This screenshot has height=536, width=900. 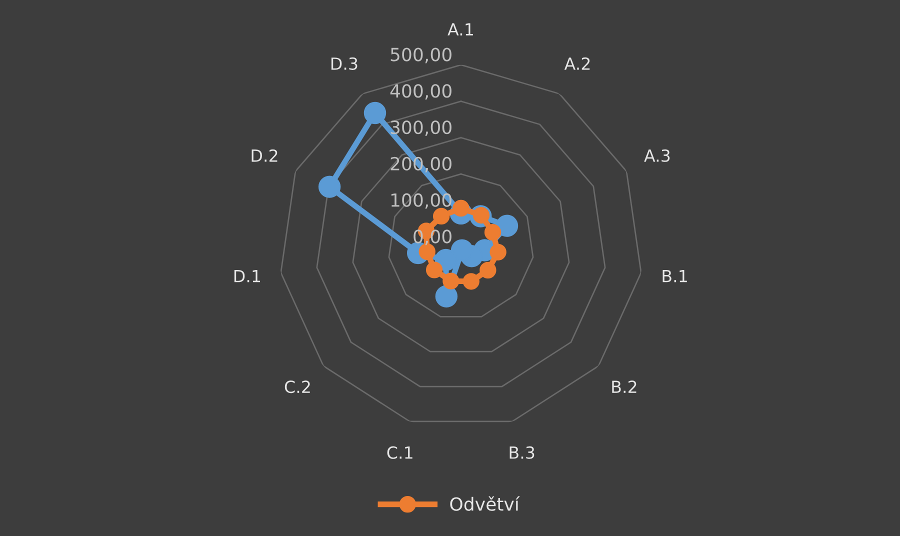 What do you see at coordinates (577, 63) in the screenshot?
I see `spoke-label: A.2` at bounding box center [577, 63].